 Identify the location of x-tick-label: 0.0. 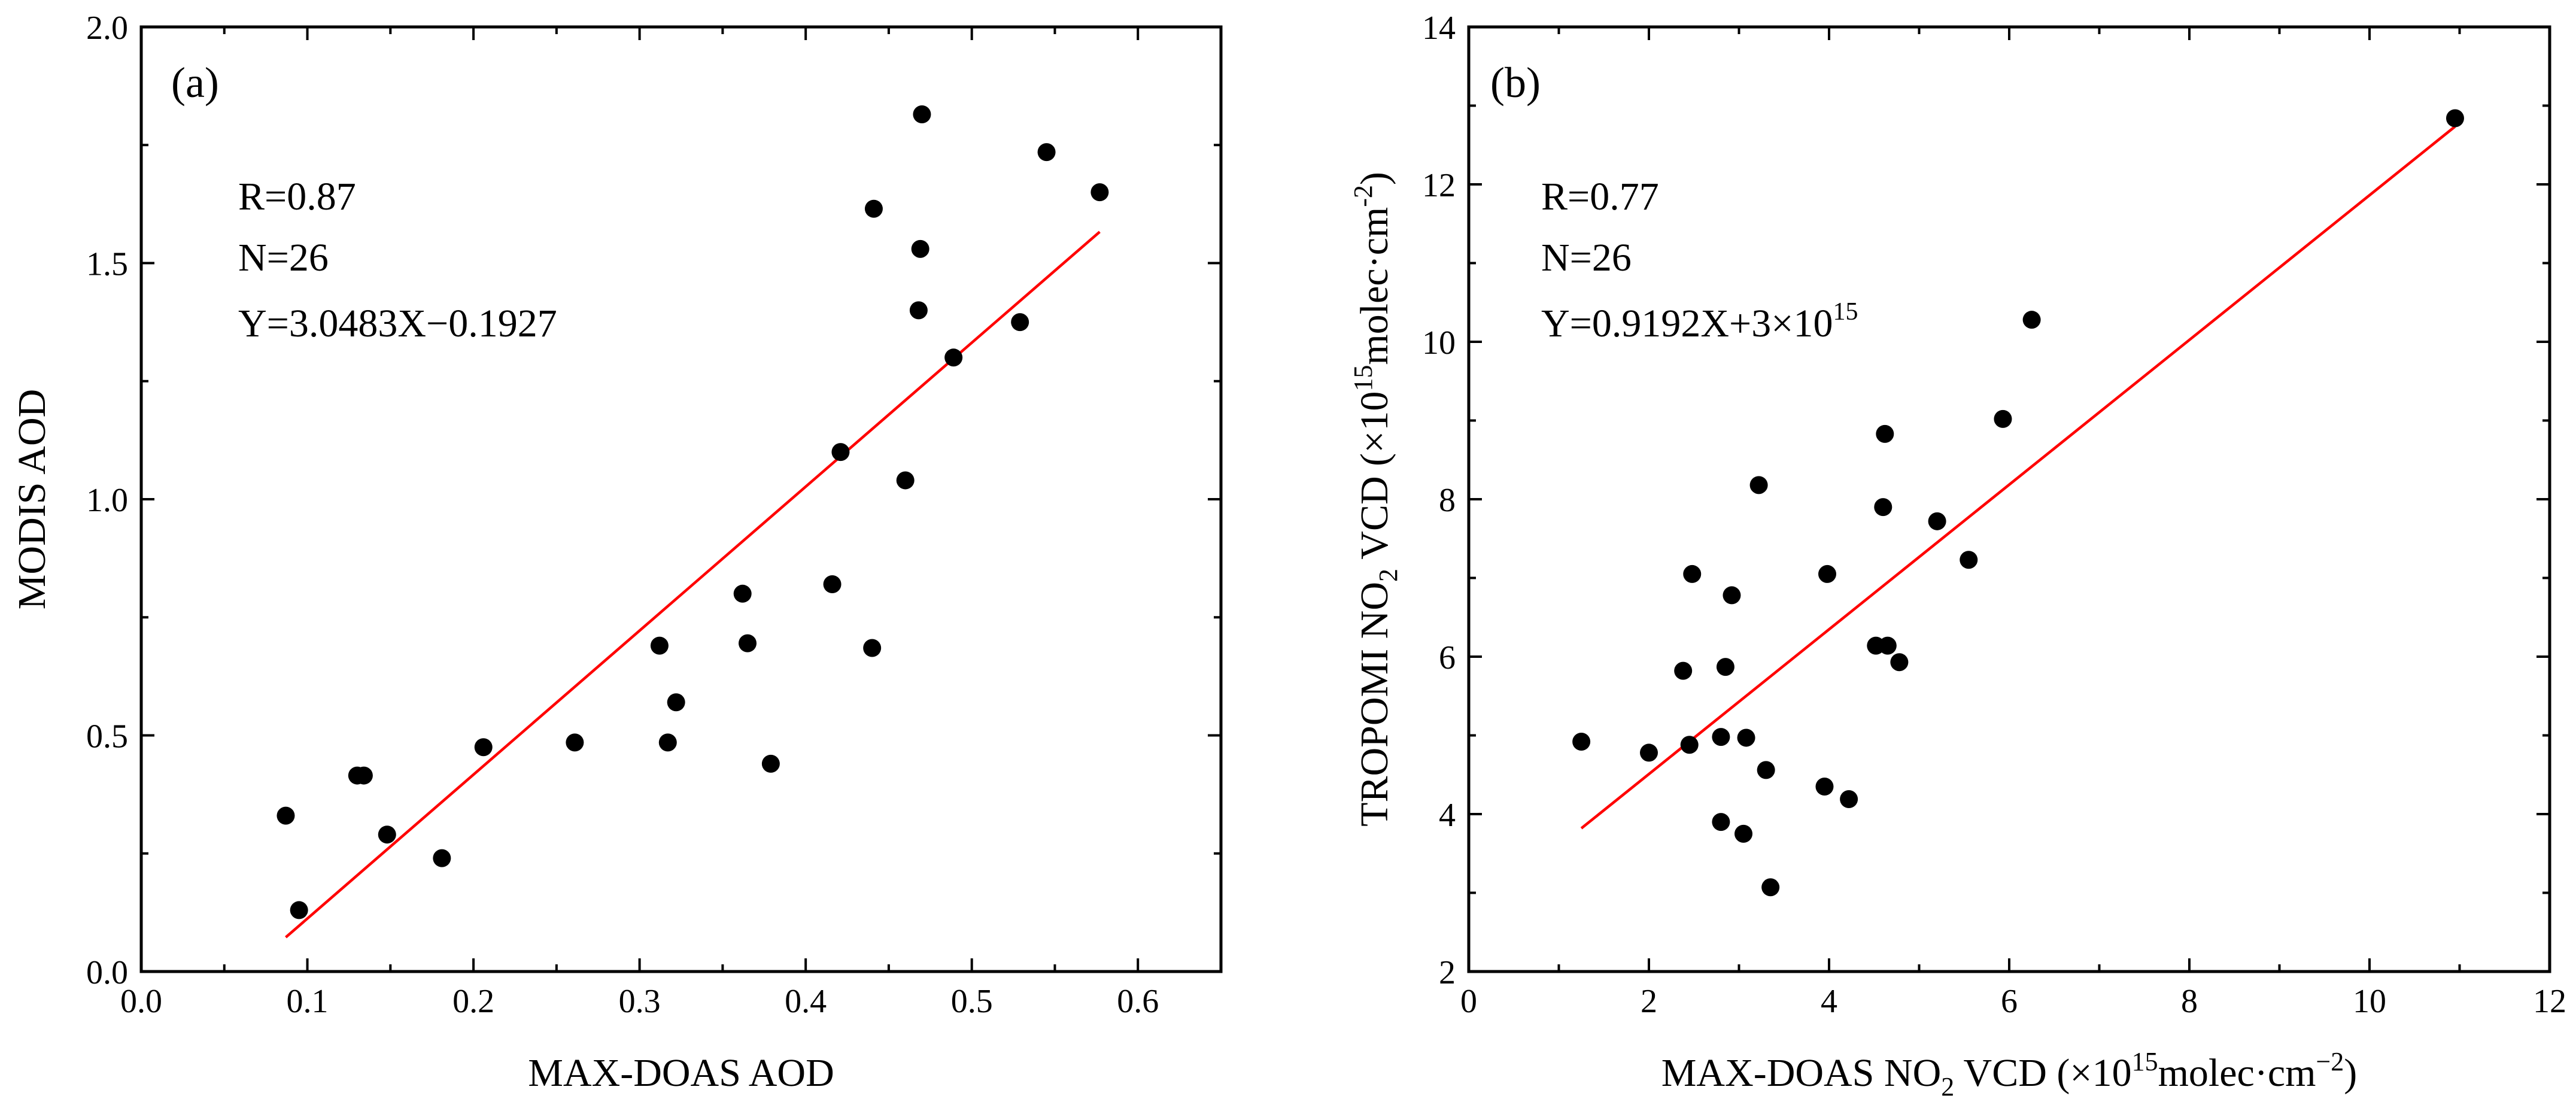
(141, 1001).